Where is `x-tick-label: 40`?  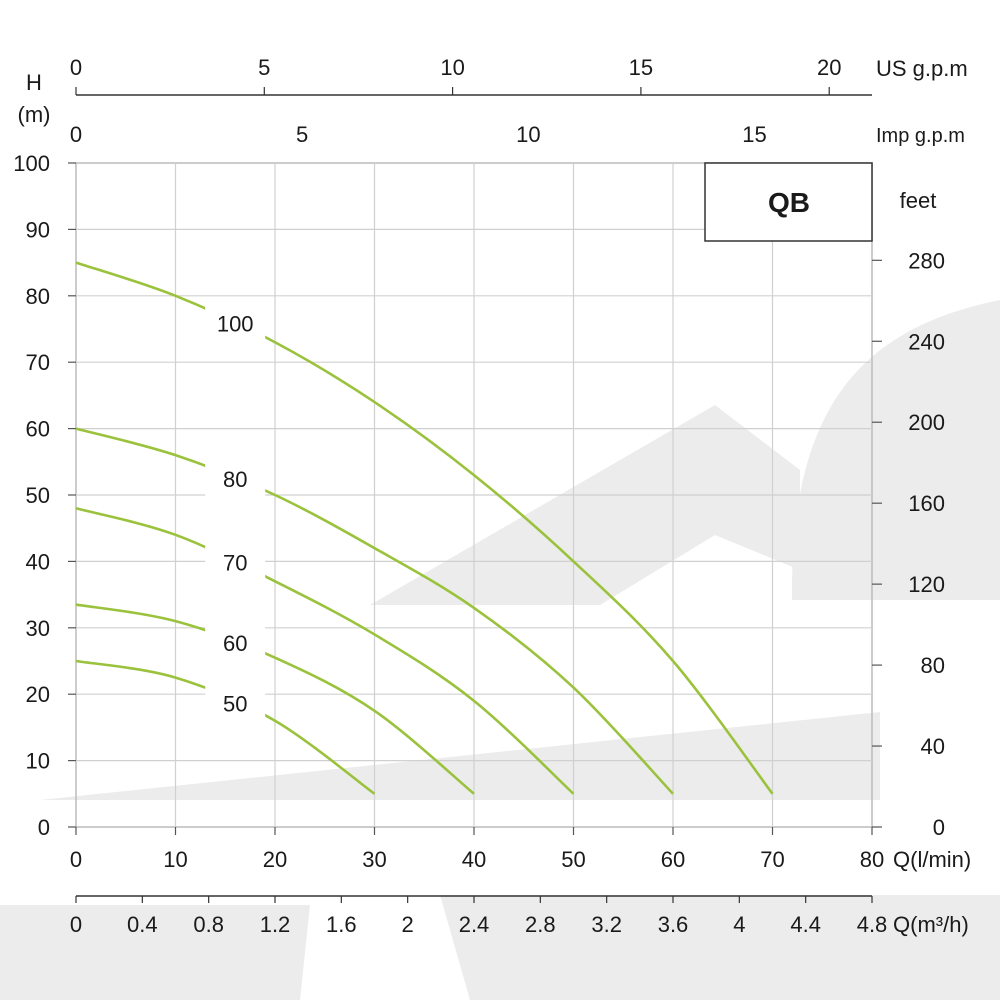
x-tick-label: 40 is located at coordinates (474, 859).